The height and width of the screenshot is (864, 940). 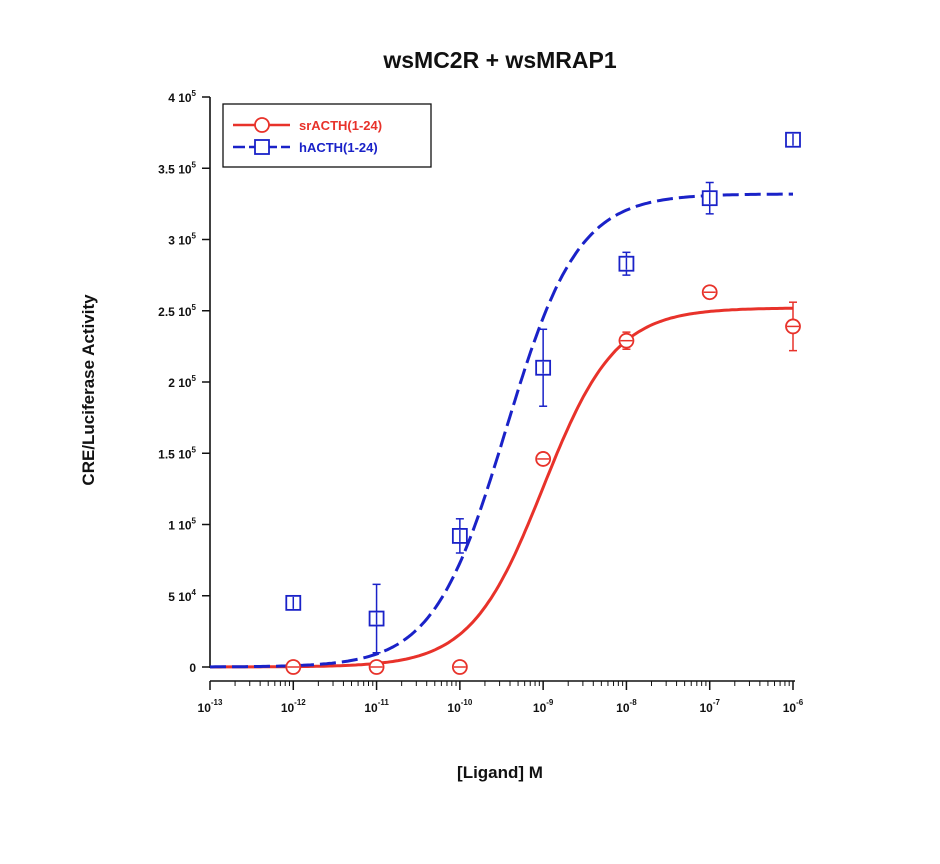 I want to click on y-tick-label: 0, so click(x=192, y=668).